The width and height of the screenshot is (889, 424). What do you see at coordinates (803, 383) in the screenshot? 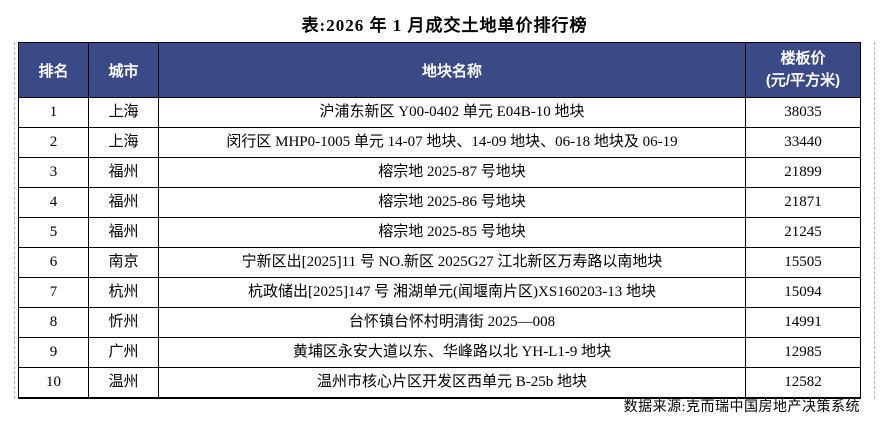
I see `price-cell: 12582` at bounding box center [803, 383].